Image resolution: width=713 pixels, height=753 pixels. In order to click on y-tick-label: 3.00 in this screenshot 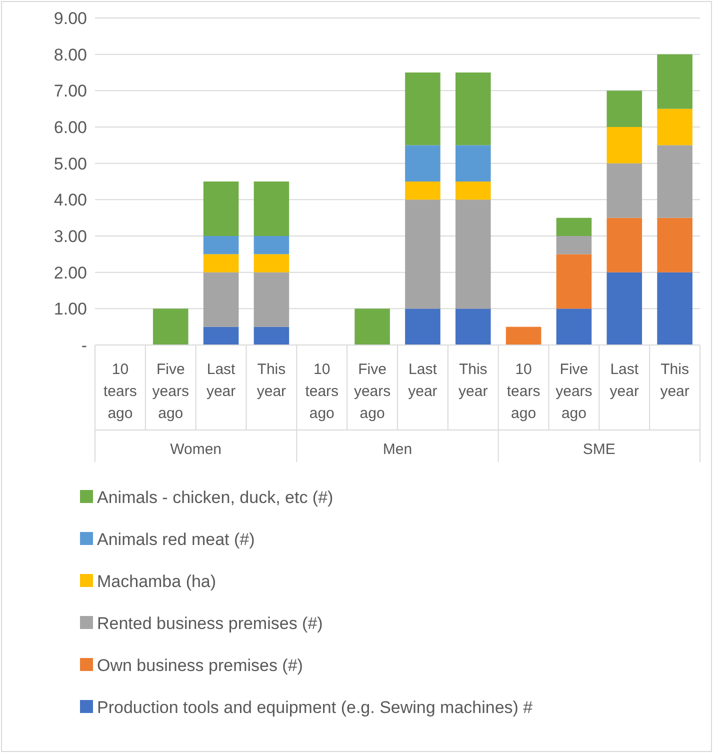, I will do `click(70, 236)`.